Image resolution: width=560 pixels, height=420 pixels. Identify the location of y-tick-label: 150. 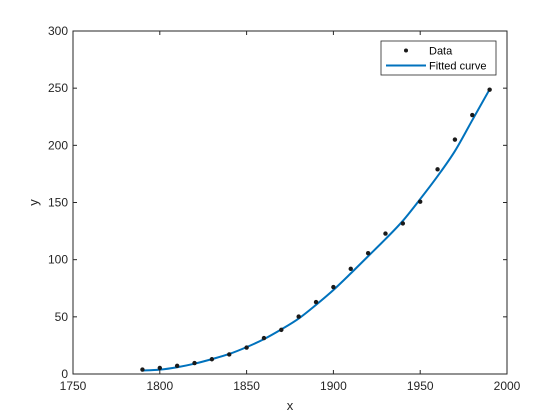
(58, 203).